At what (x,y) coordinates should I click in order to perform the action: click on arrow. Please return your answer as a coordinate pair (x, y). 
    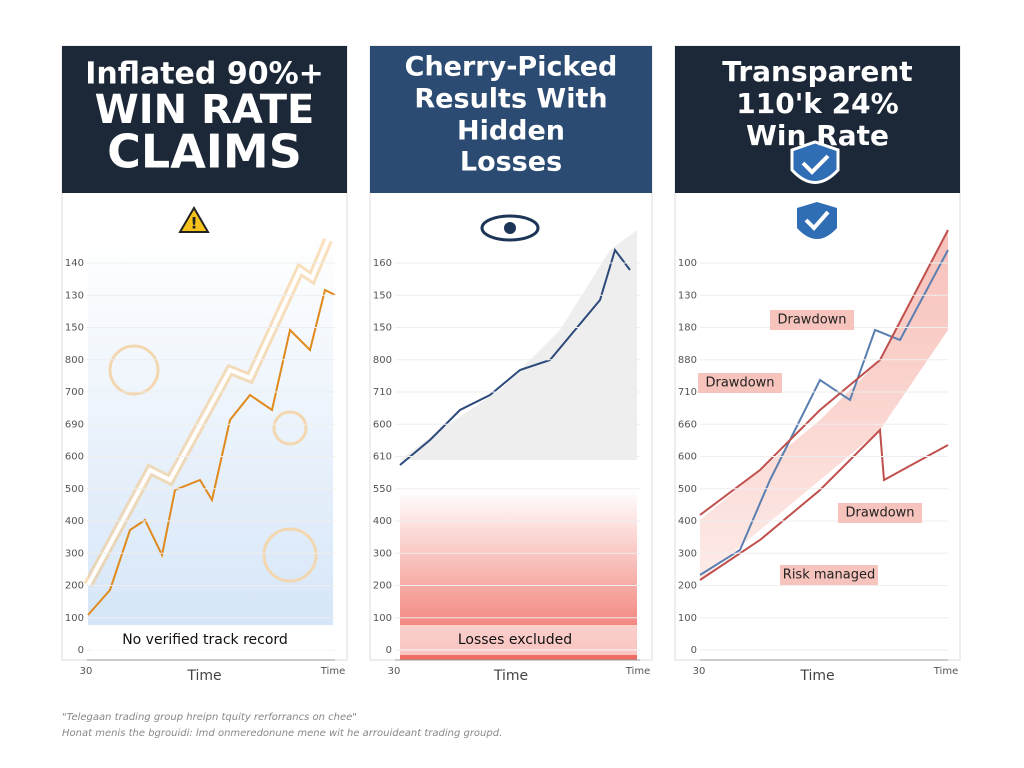
    Looking at the image, I should click on (208, 412).